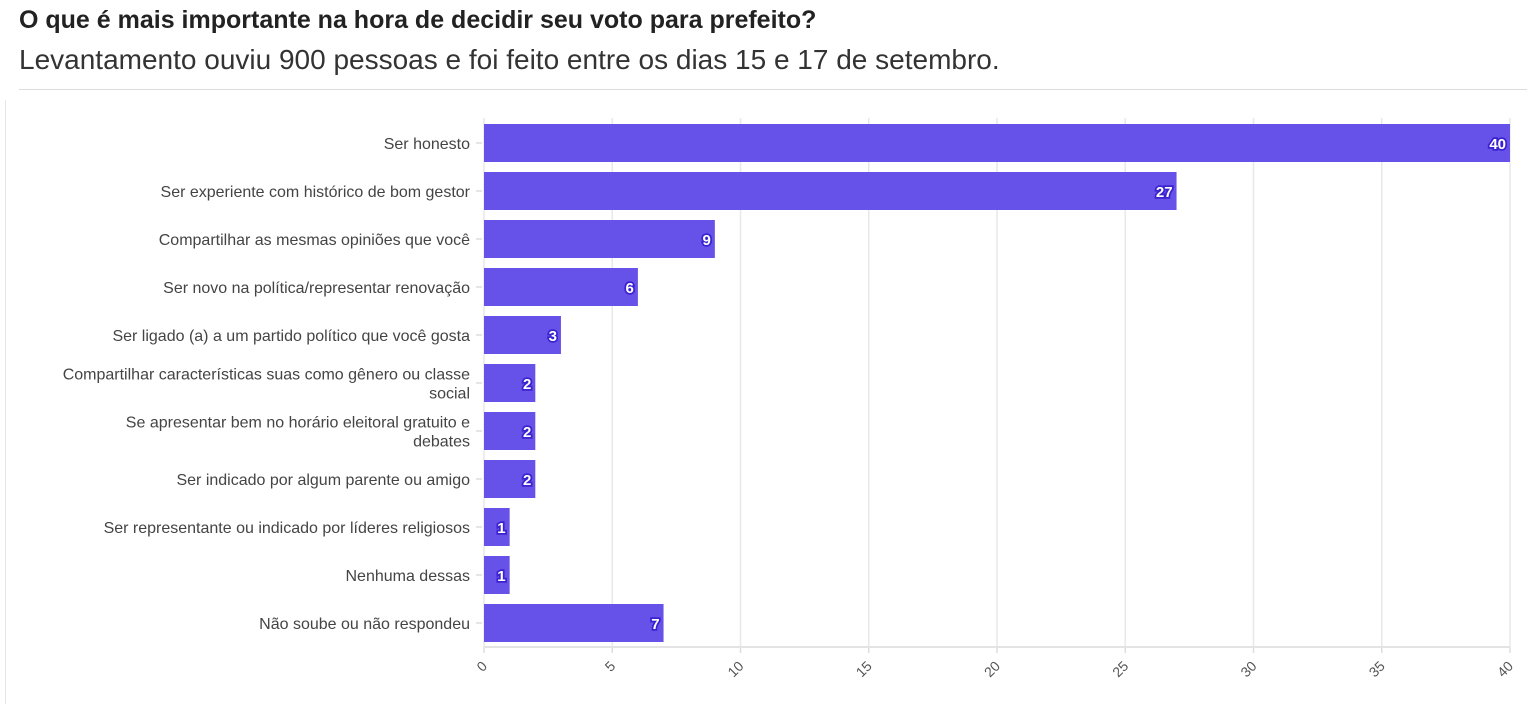 Image resolution: width=1531 pixels, height=704 pixels. I want to click on x-tick-label: 25, so click(1120, 669).